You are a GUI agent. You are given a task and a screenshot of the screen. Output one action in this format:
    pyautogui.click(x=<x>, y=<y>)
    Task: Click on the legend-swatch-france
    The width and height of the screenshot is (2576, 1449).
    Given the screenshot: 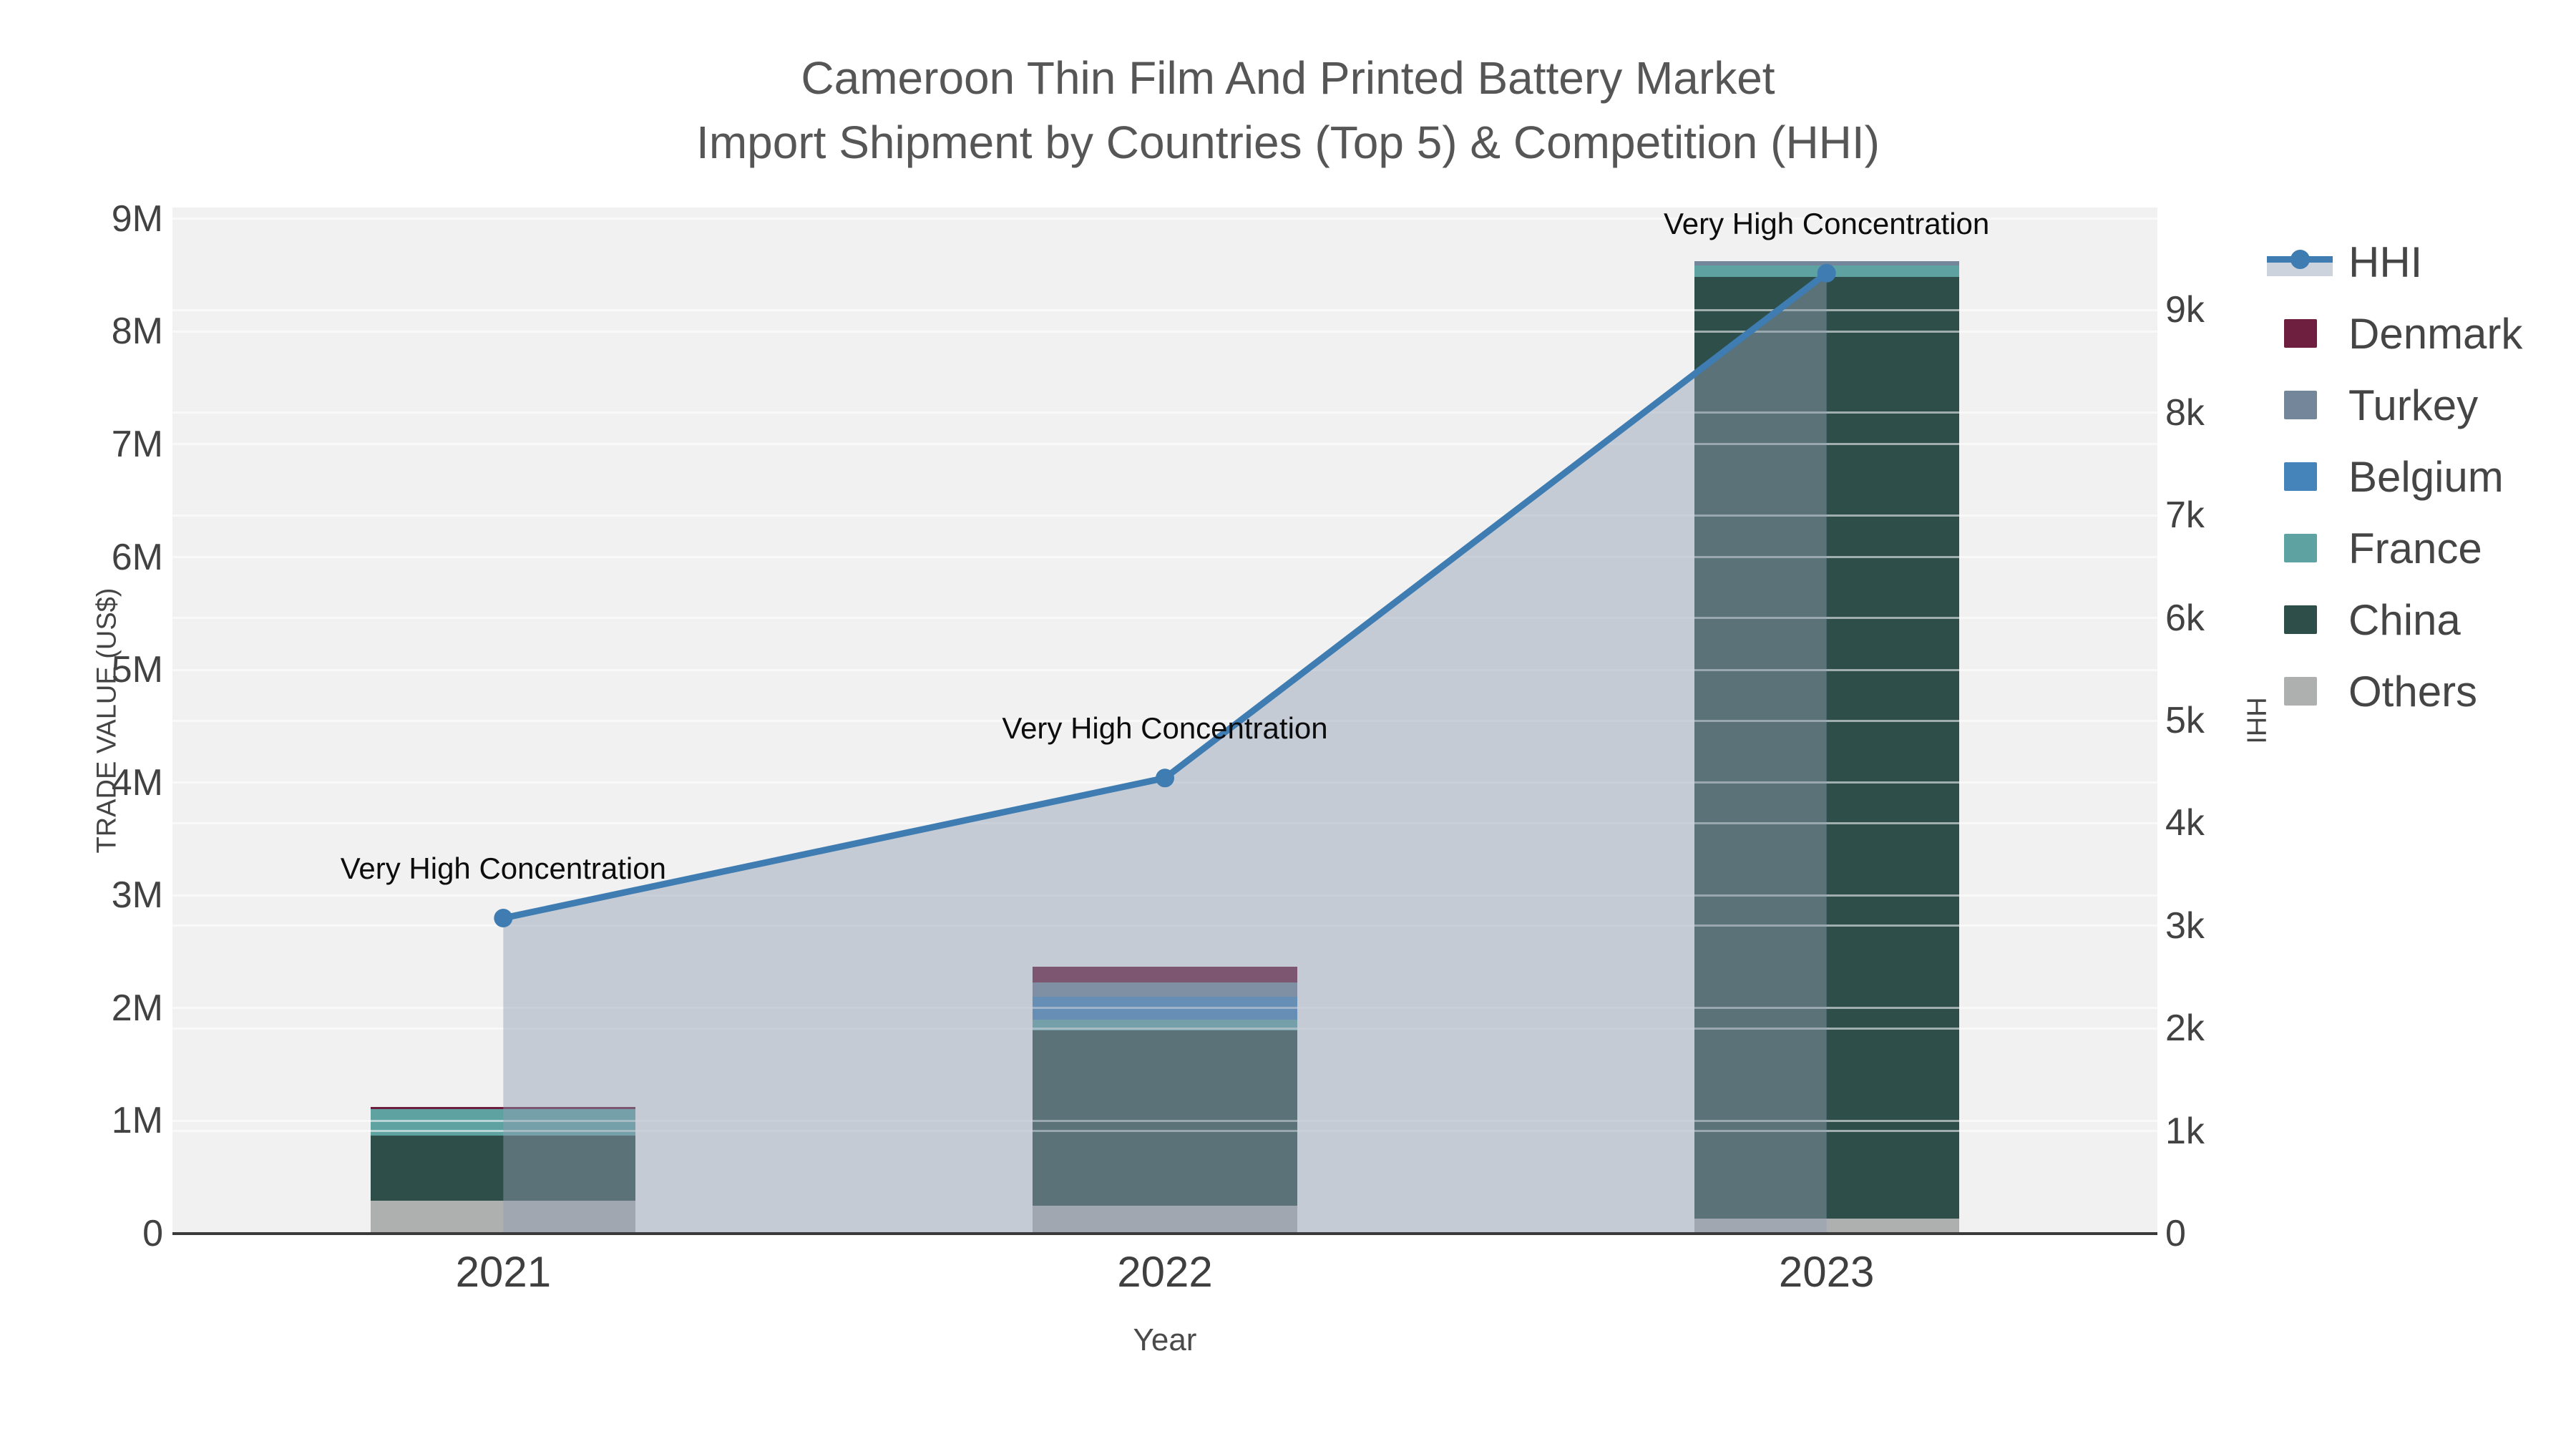 What is the action you would take?
    pyautogui.click(x=2300, y=548)
    